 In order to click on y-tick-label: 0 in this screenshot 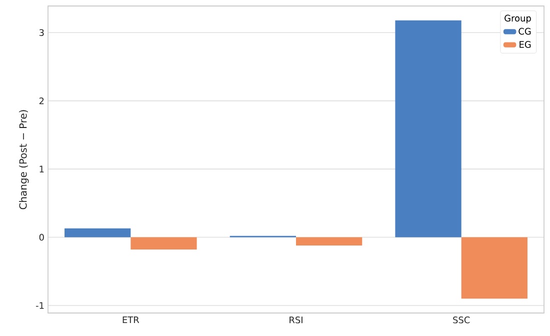, I will do `click(41, 237)`.